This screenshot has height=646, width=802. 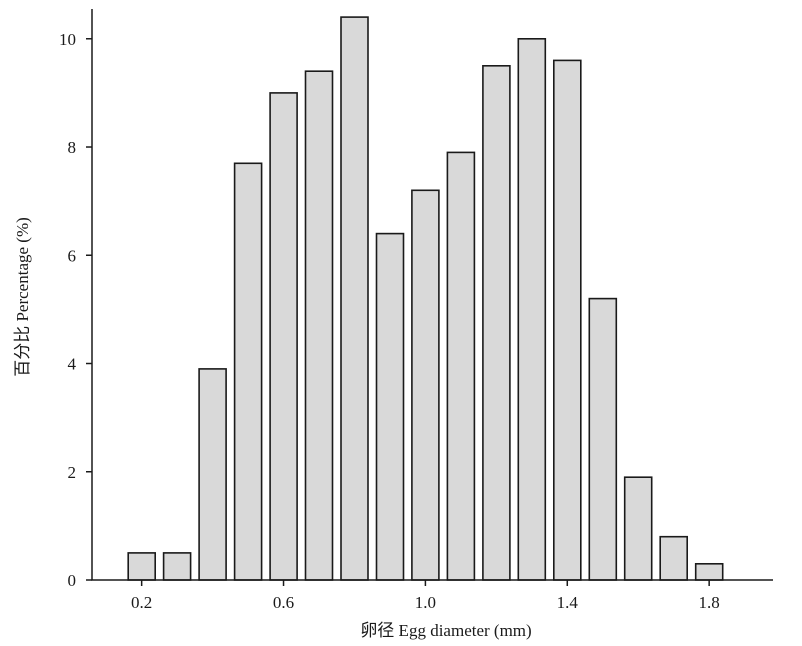 What do you see at coordinates (319, 325) in the screenshot?
I see `bar-0.7` at bounding box center [319, 325].